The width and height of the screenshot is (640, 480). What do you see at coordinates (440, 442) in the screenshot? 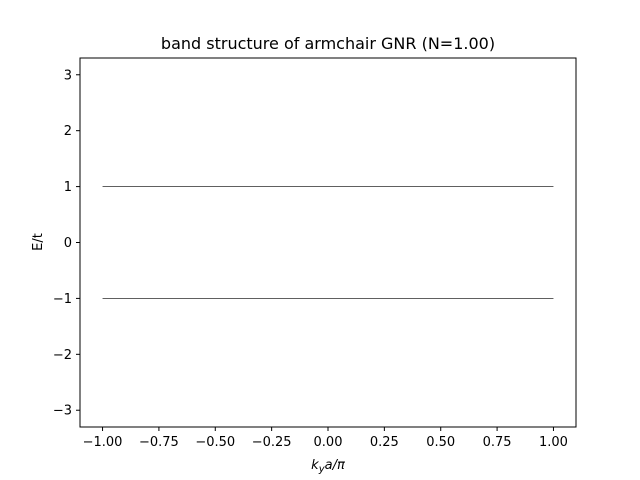
I see `x-tick-label: 0.50` at bounding box center [440, 442].